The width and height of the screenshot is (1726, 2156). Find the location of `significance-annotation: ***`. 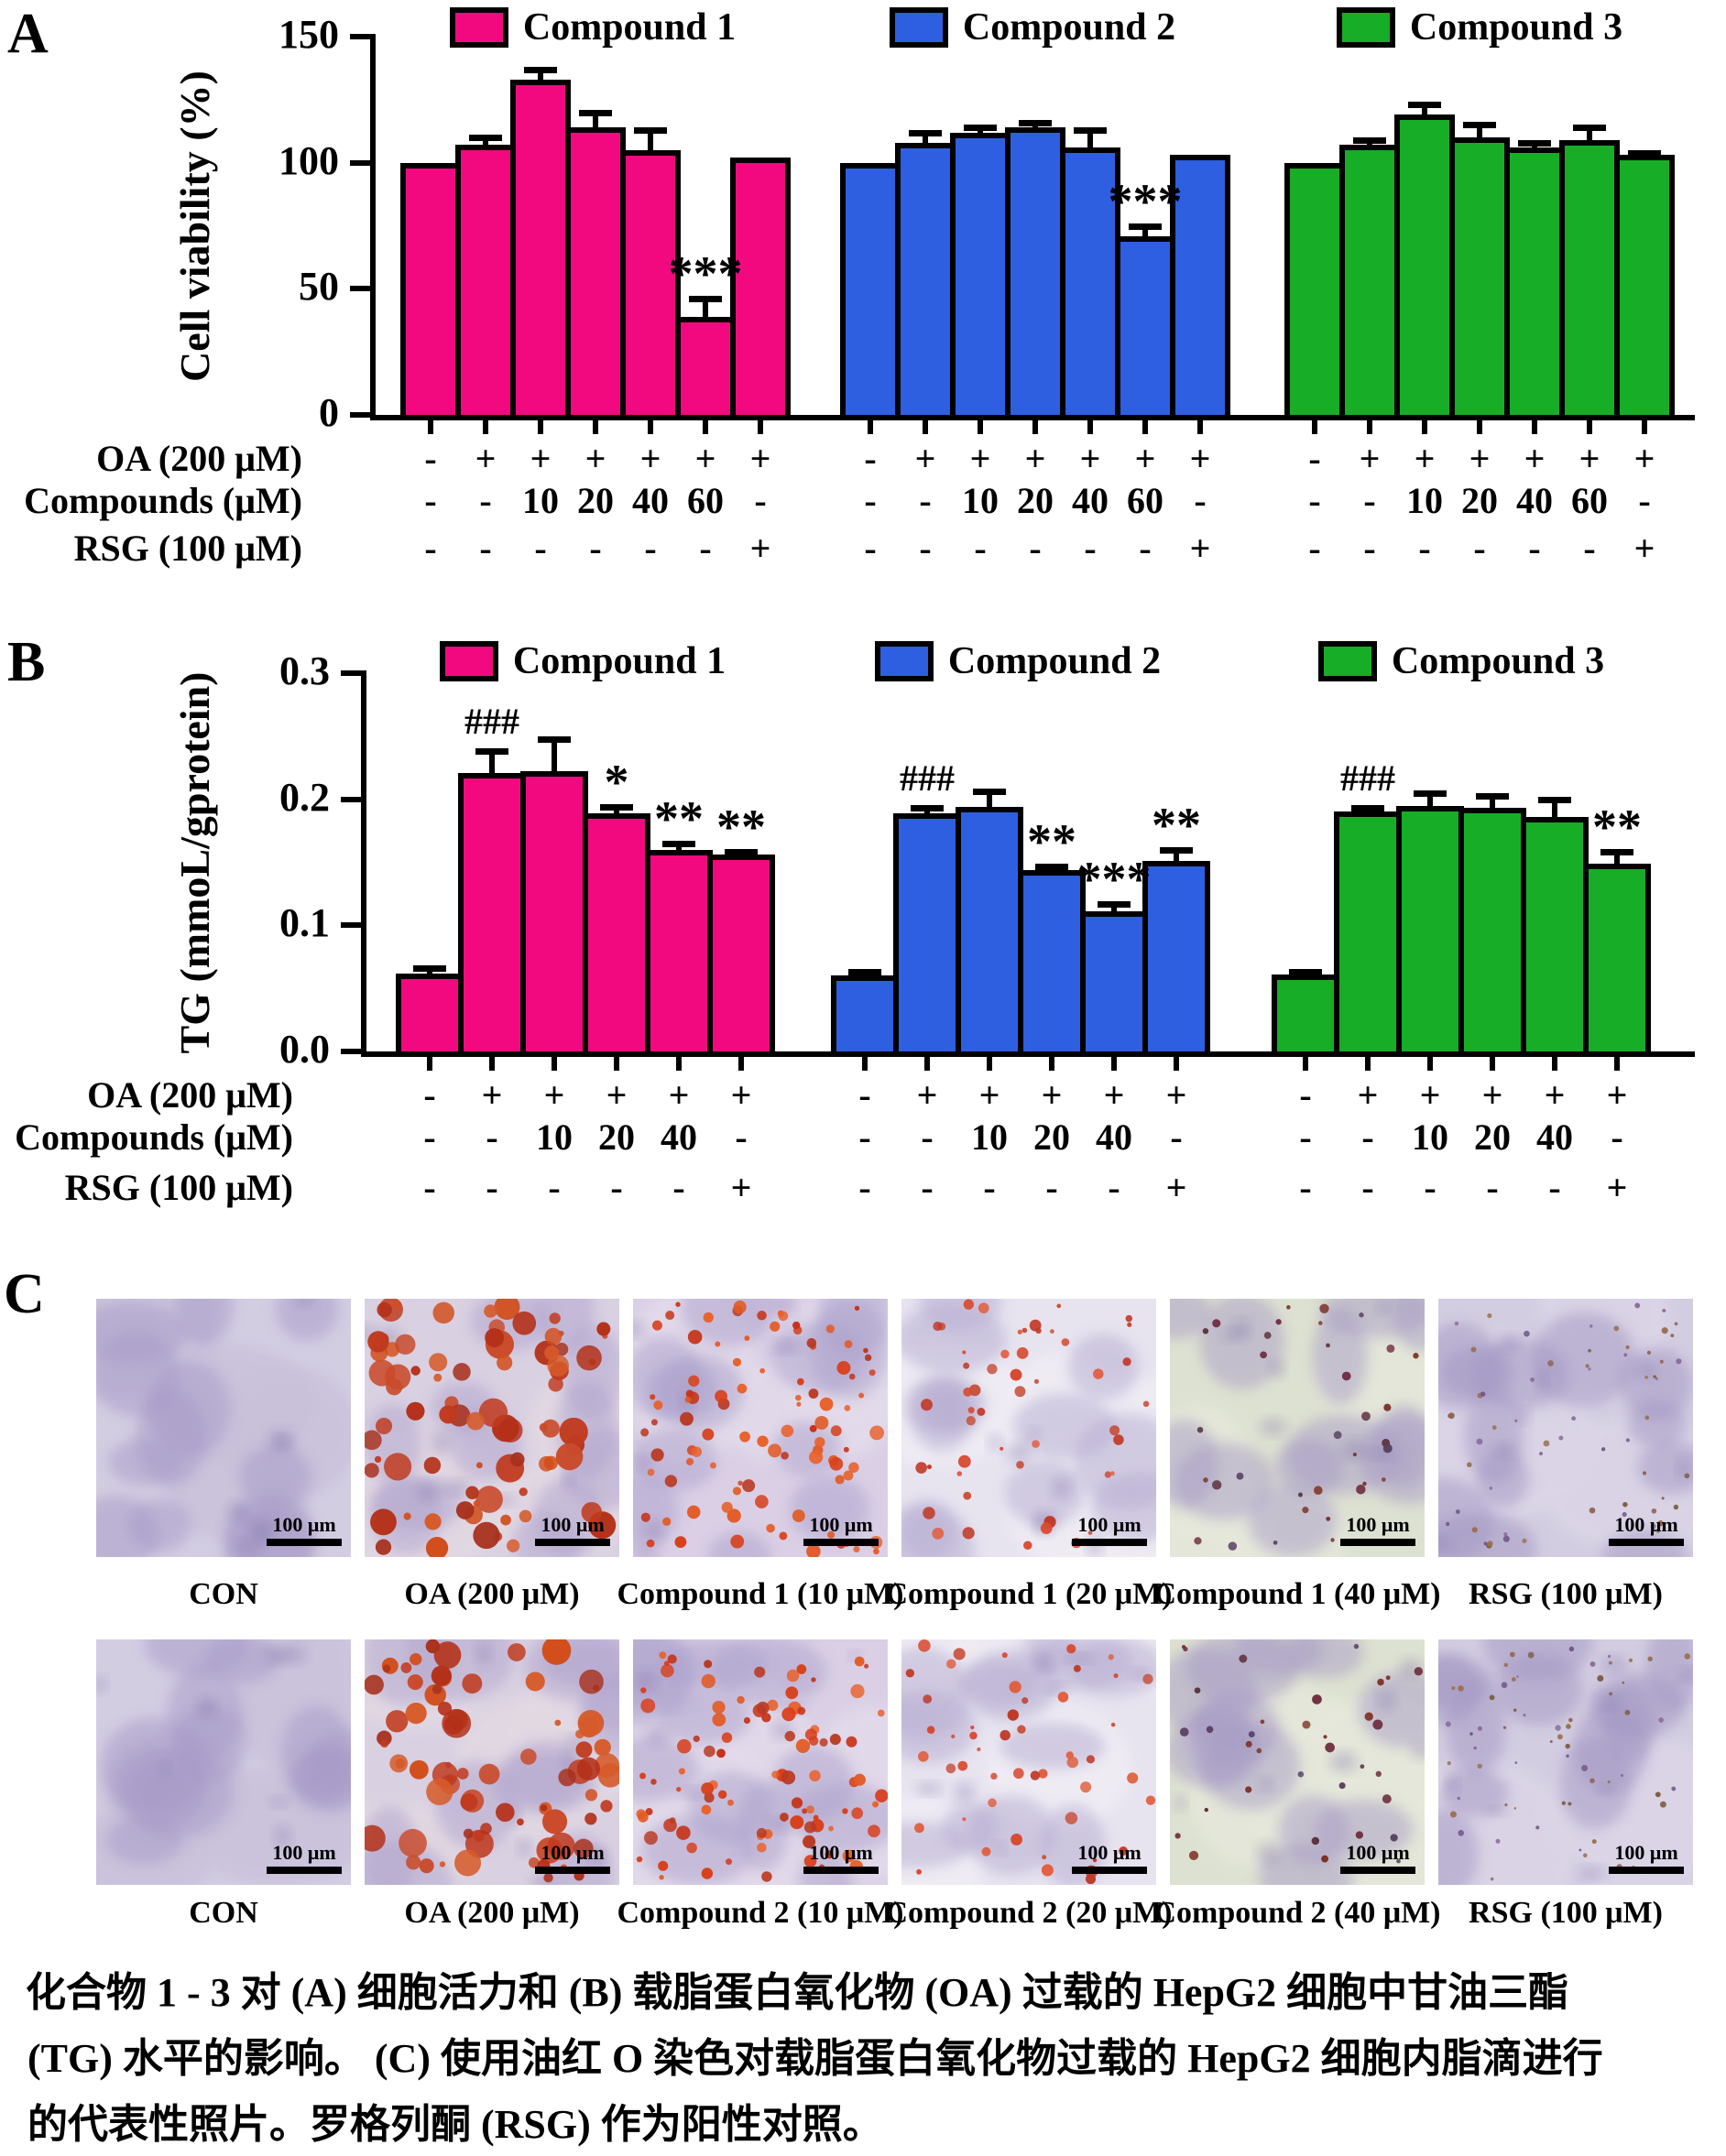

significance-annotation: *** is located at coordinates (1114, 879).